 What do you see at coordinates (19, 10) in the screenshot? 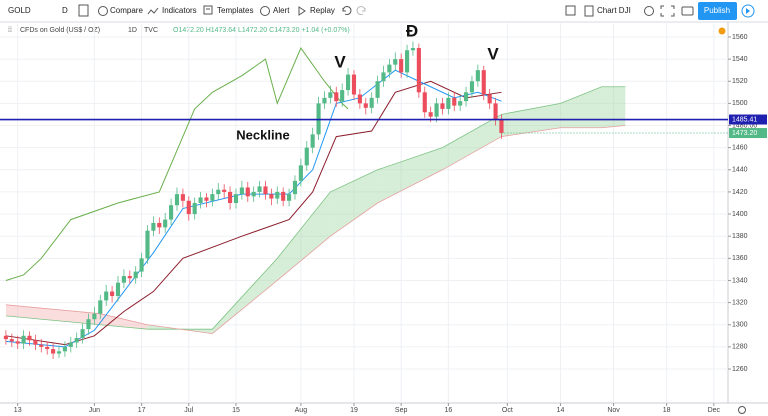
I see `symbol: GOLD` at bounding box center [19, 10].